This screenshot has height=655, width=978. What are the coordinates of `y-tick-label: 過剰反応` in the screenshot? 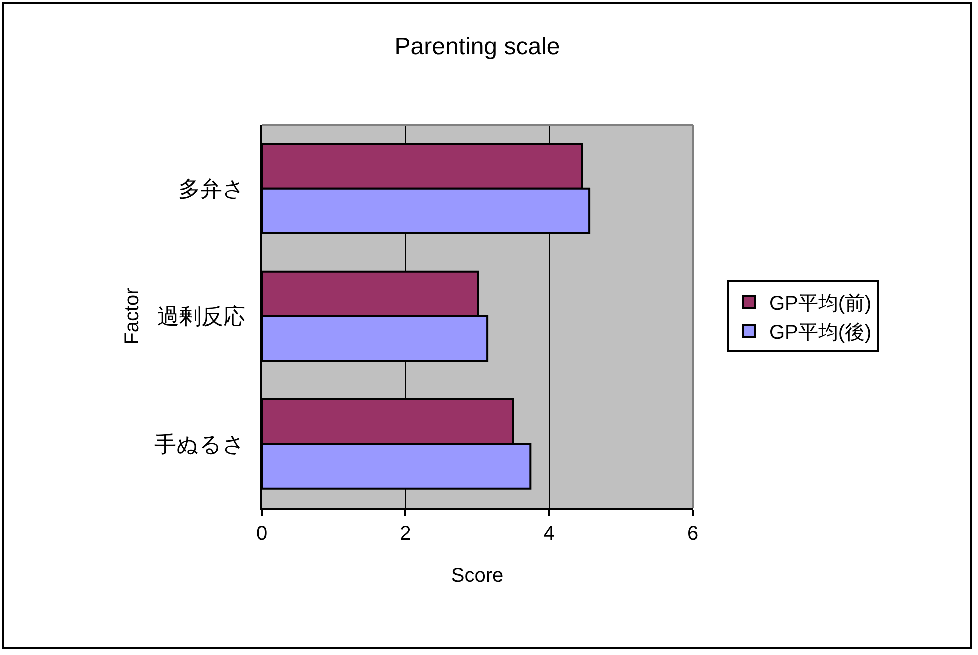 It's located at (202, 317).